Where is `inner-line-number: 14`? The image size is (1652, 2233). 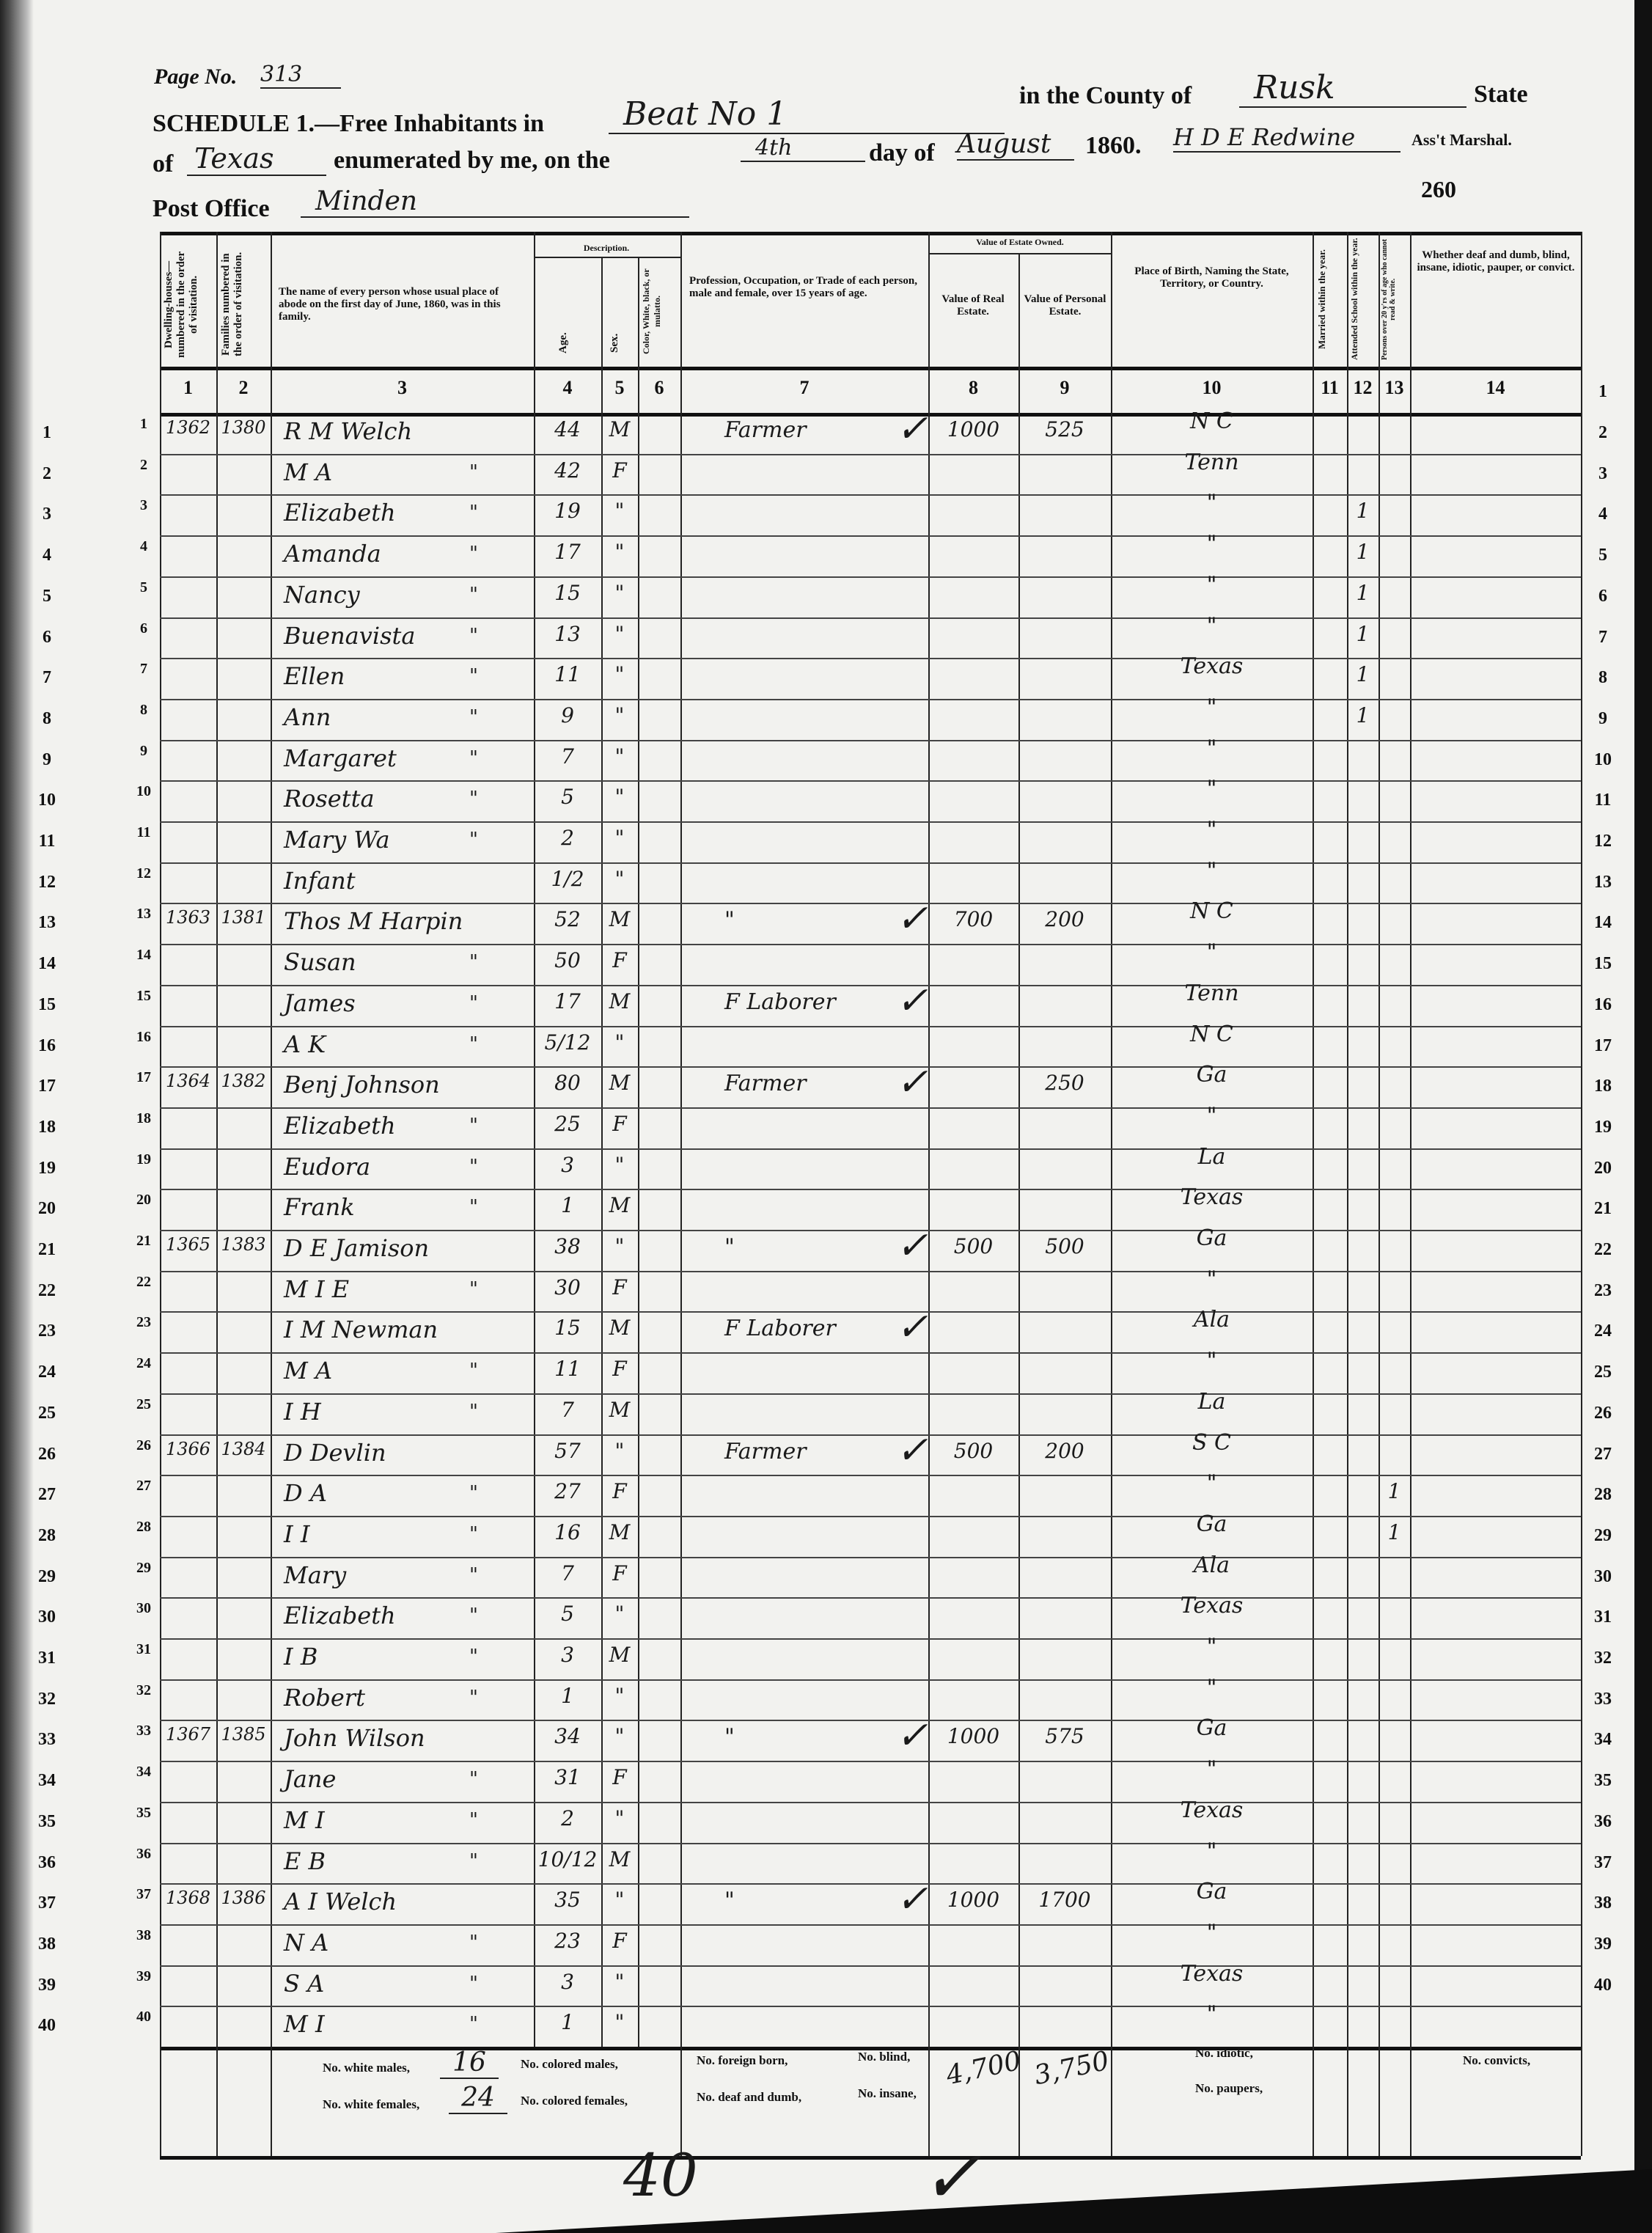 inner-line-number: 14 is located at coordinates (143, 955).